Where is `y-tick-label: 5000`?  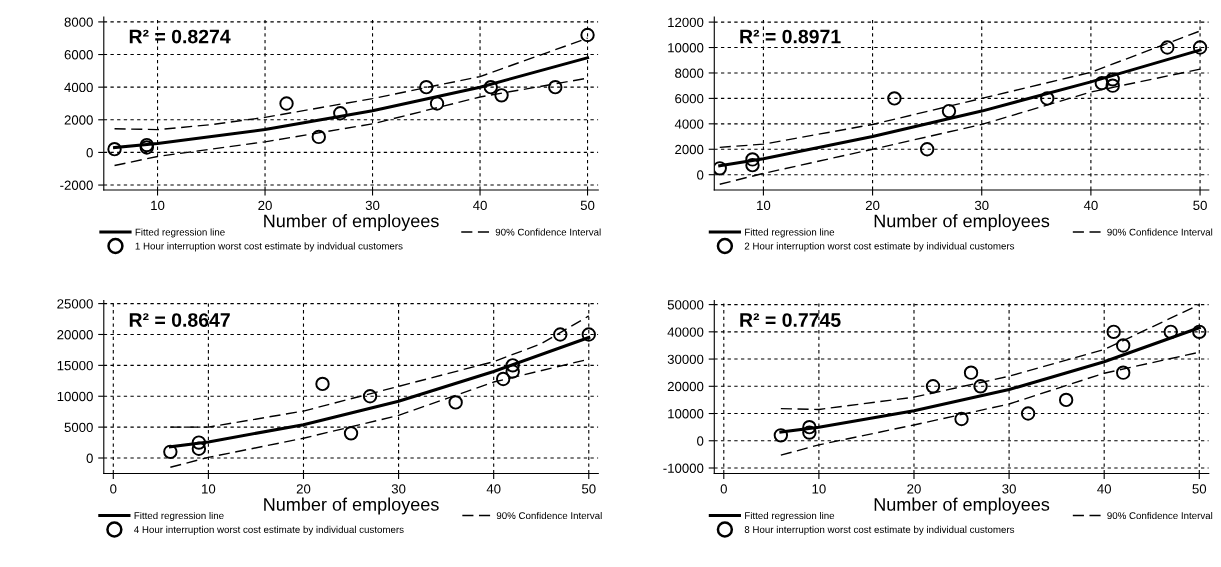 y-tick-label: 5000 is located at coordinates (78, 427).